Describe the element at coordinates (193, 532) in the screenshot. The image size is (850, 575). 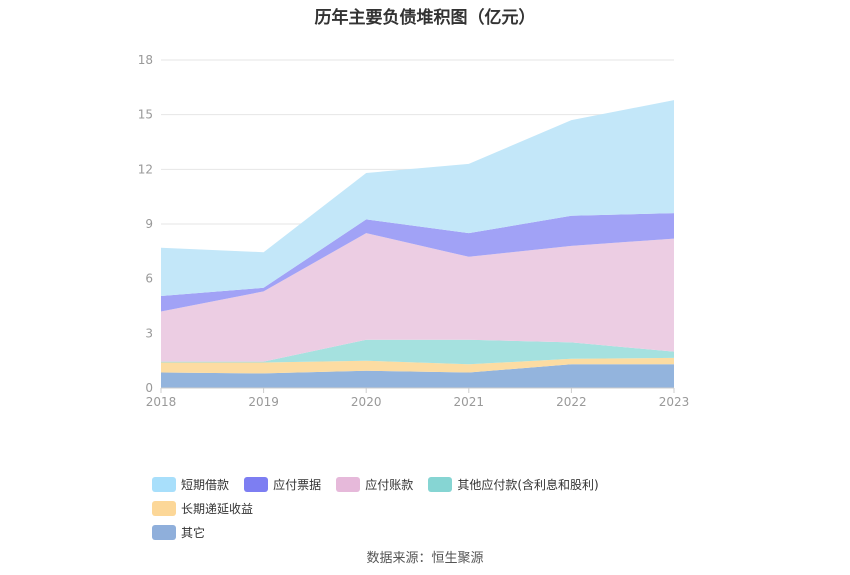
I see `legend-label: 其它` at that location.